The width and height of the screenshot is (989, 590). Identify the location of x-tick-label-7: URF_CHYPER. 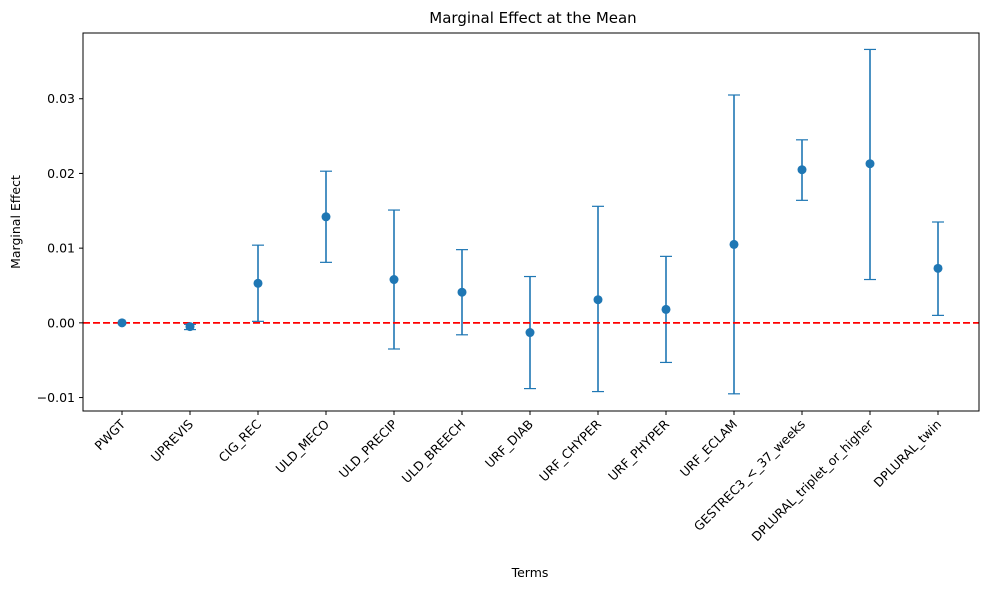
(570, 450).